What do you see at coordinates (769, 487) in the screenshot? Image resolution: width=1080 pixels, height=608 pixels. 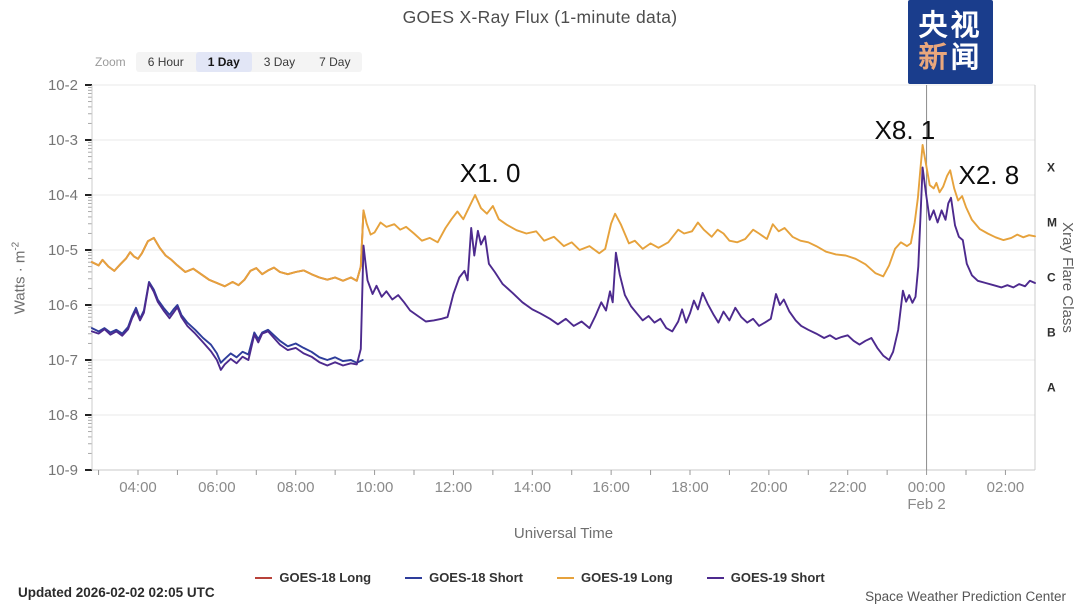 I see `x-tick-label: 20:00` at bounding box center [769, 487].